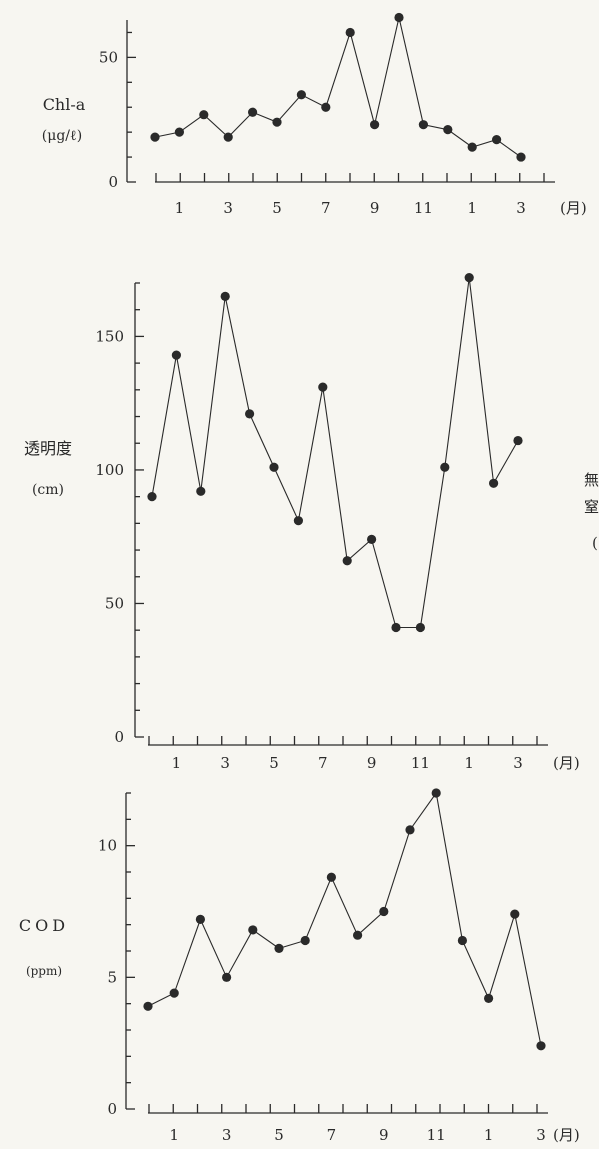 This screenshot has height=1149, width=599. What do you see at coordinates (423, 208) in the screenshot?
I see `chla-x-tick-label: 11` at bounding box center [423, 208].